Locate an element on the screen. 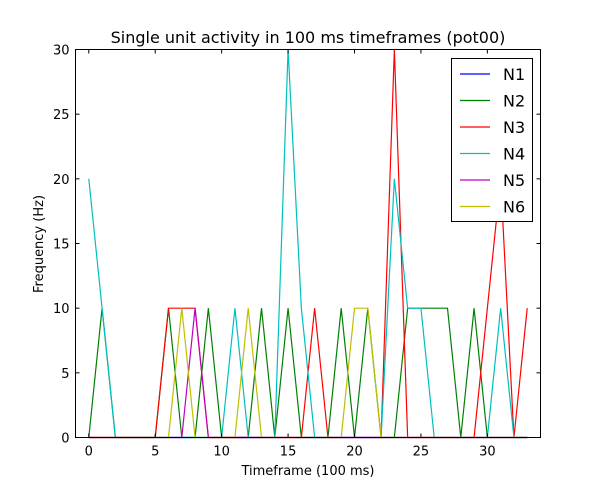  legend-entry-n2: N2 is located at coordinates (492, 101).